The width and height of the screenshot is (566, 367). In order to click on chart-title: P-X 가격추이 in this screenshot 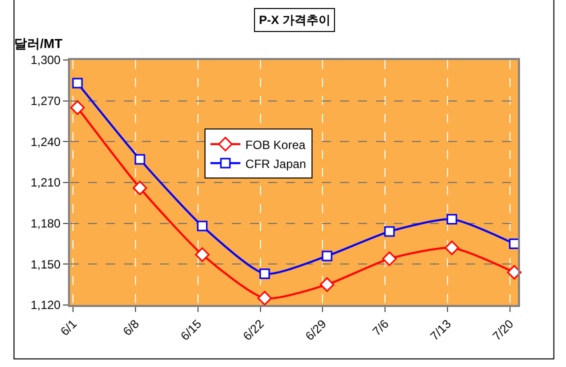, I will do `click(294, 20)`.